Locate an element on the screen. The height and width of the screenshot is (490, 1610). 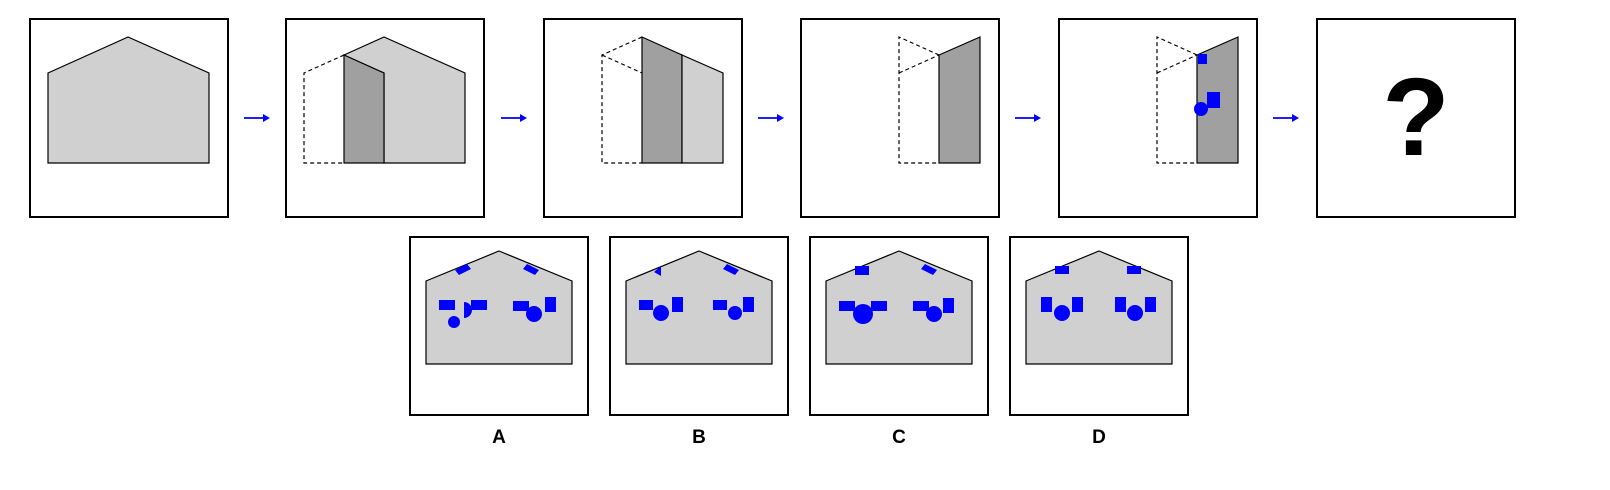
punch-square-top is located at coordinates (1202, 59).